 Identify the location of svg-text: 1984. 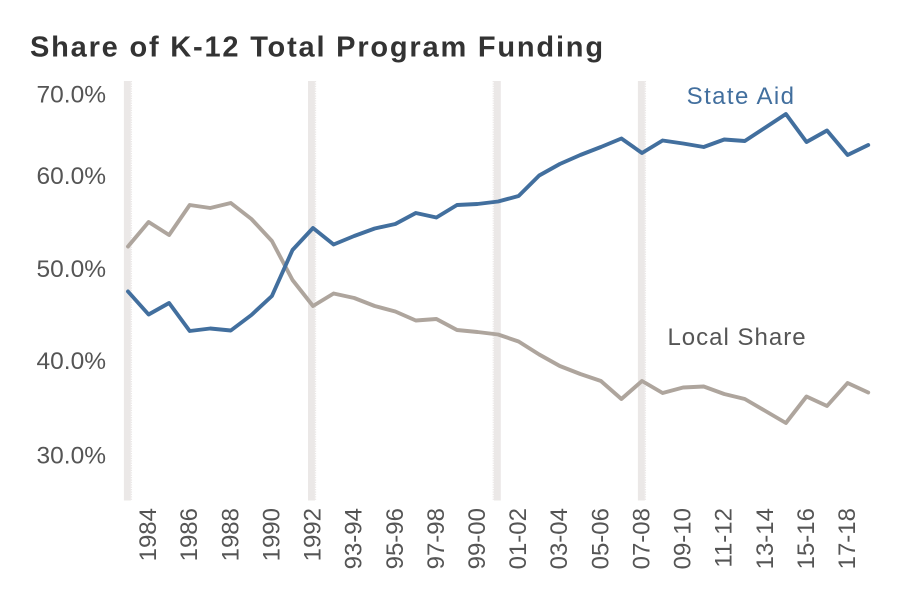
(148, 534).